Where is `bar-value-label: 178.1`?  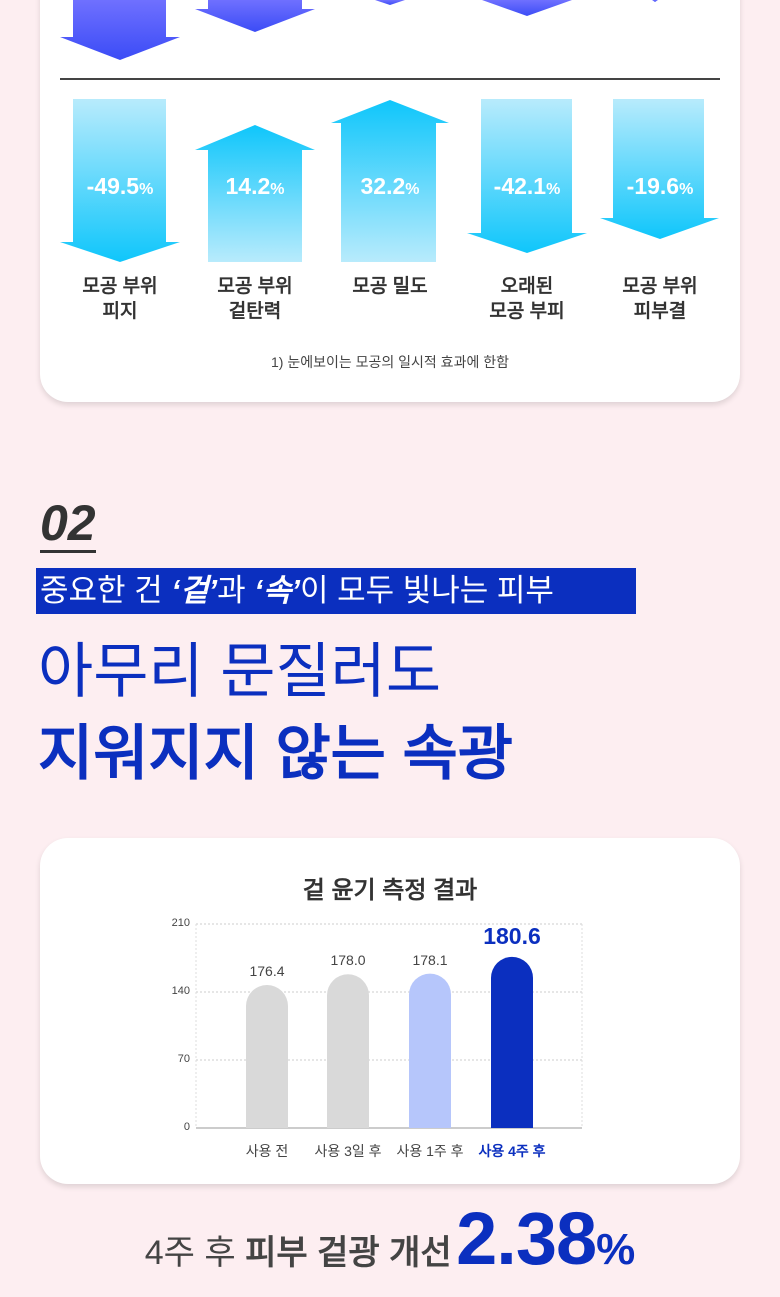 bar-value-label: 178.1 is located at coordinates (430, 959).